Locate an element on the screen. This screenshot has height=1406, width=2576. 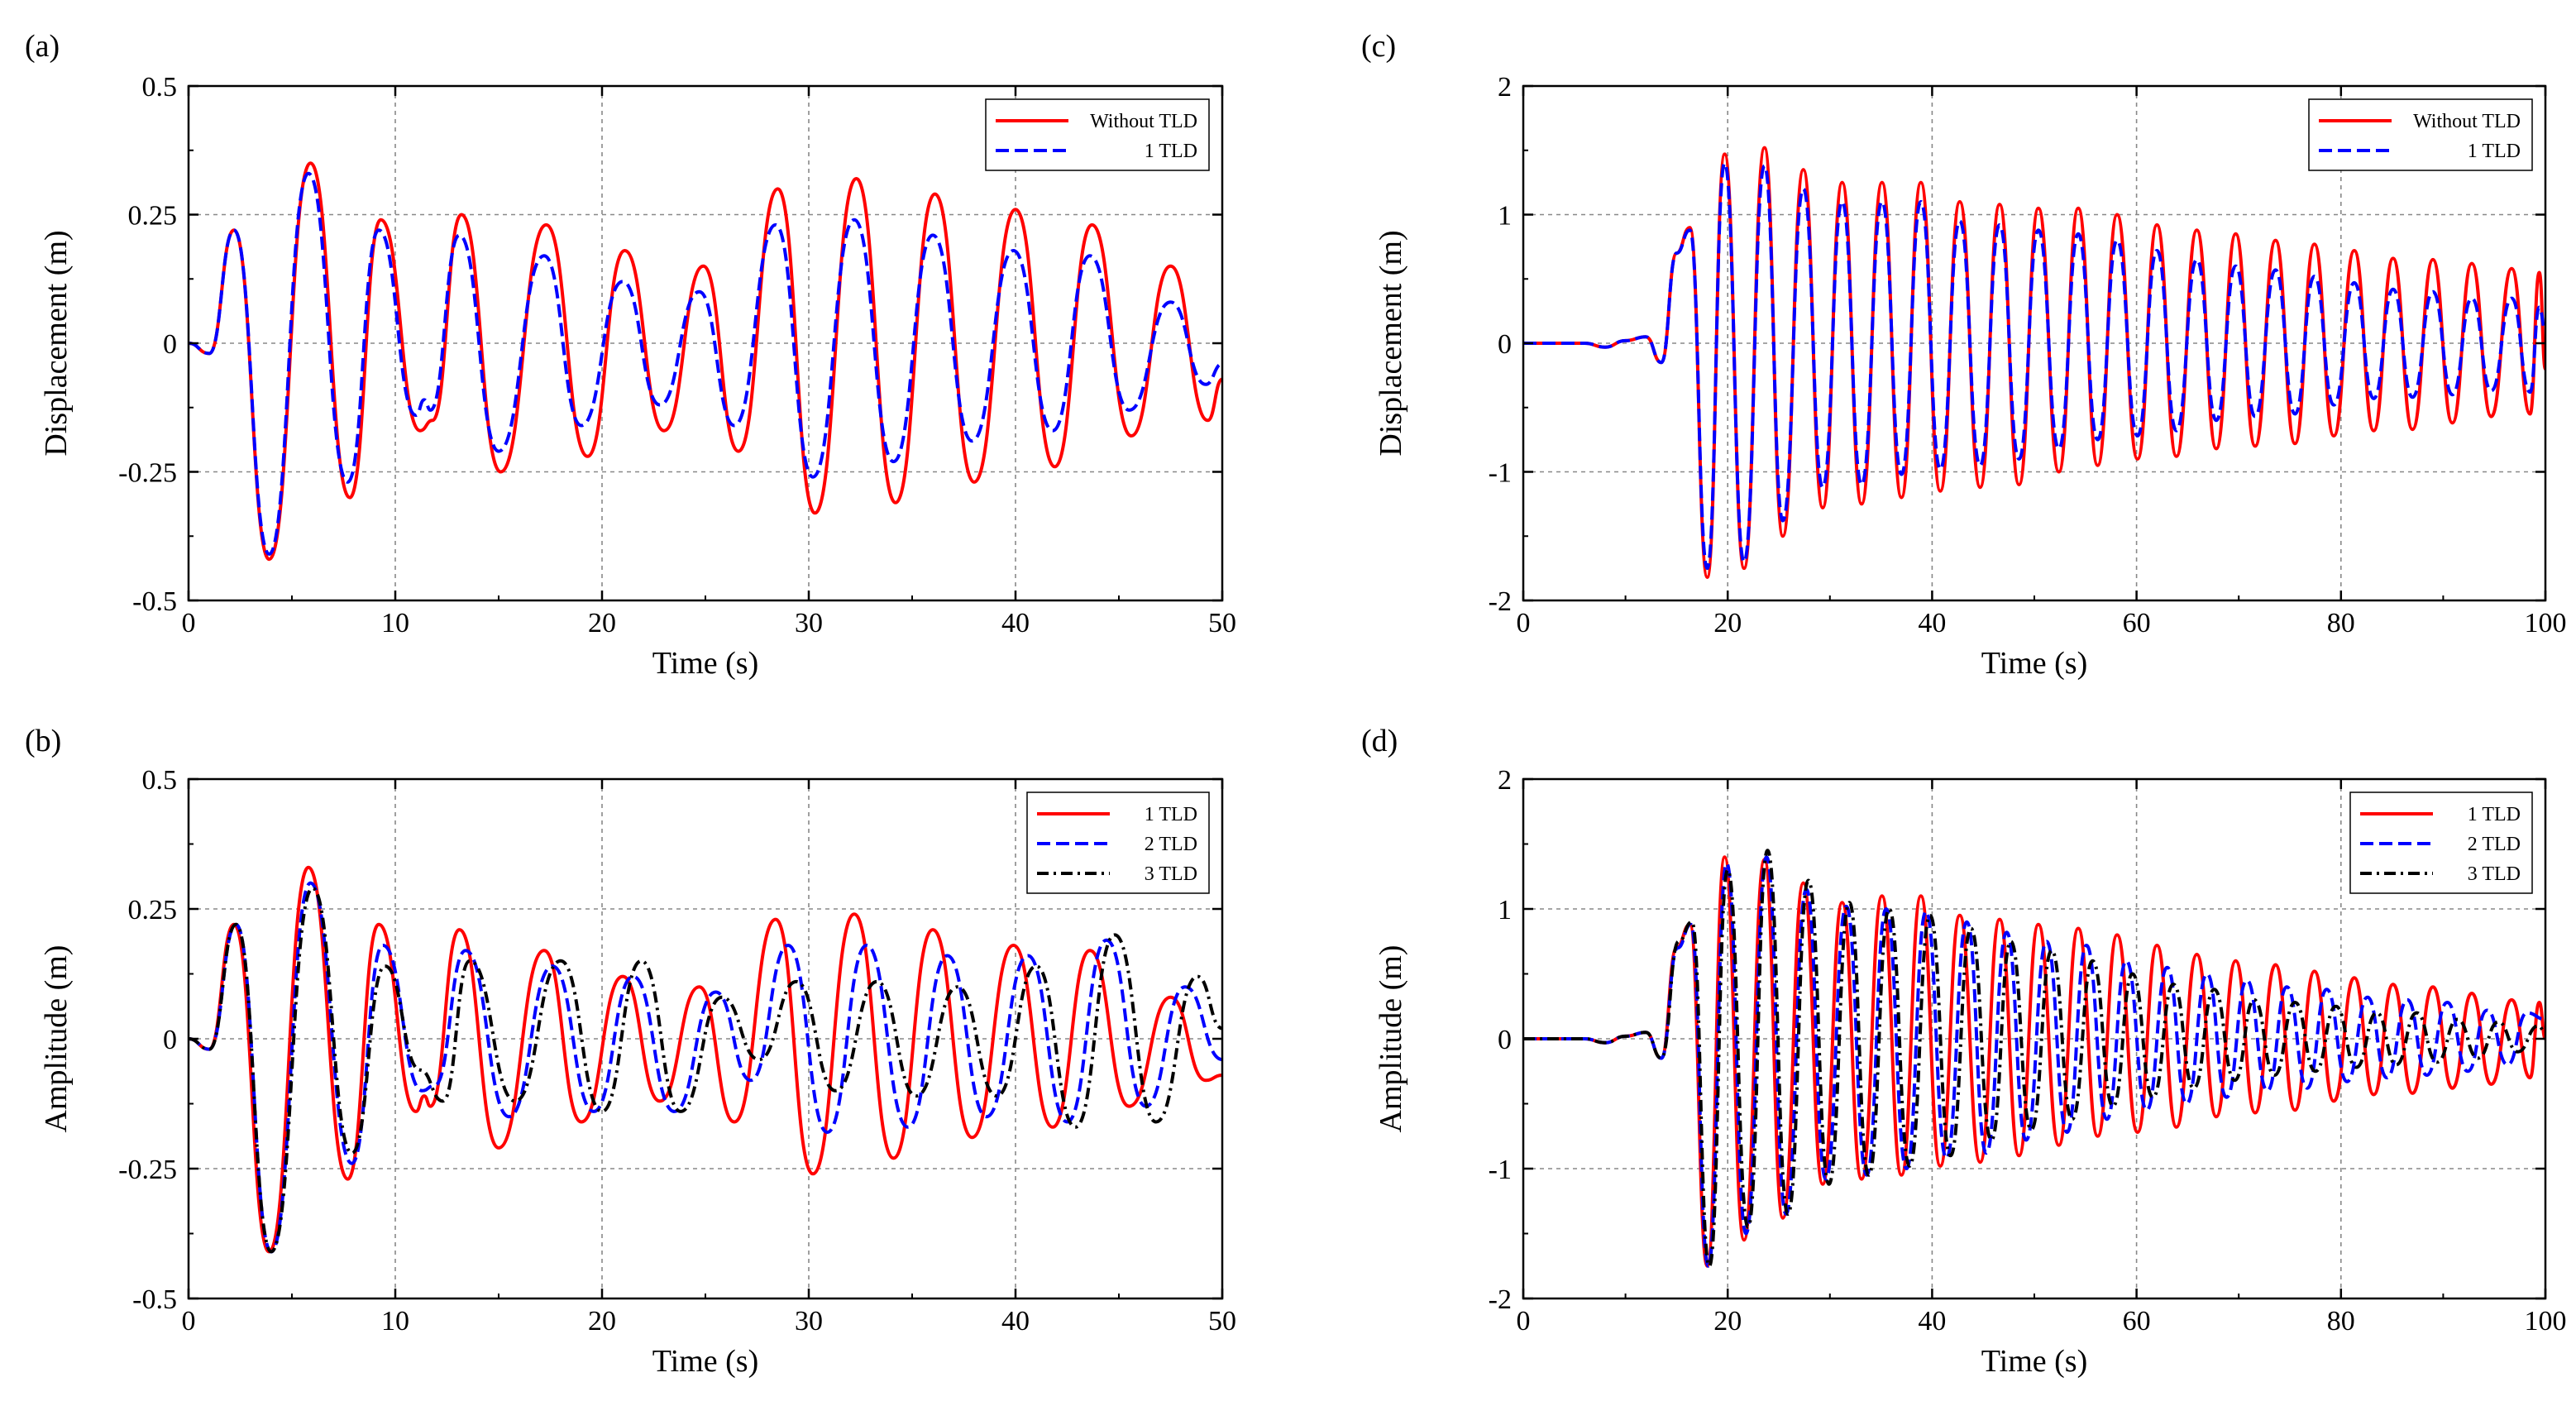
panel-label: (b) is located at coordinates (43, 741).